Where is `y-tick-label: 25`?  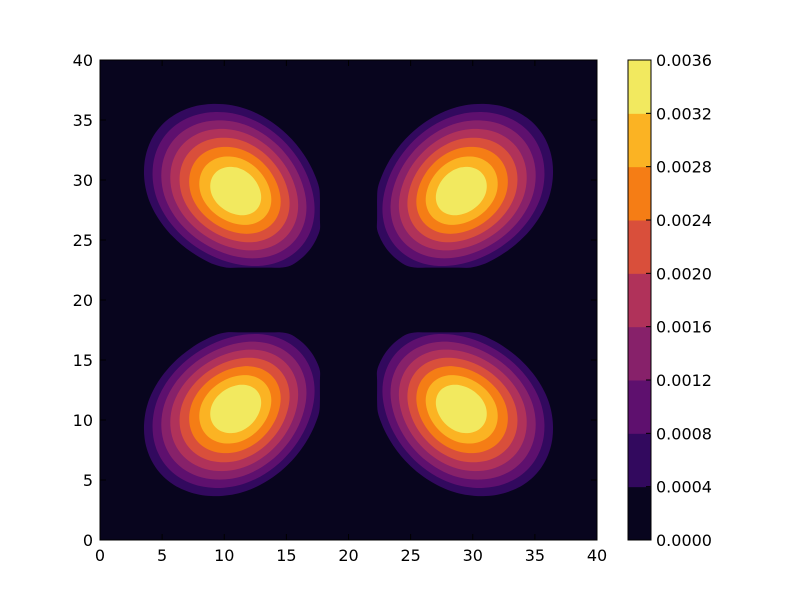
y-tick-label: 25 is located at coordinates (83, 240).